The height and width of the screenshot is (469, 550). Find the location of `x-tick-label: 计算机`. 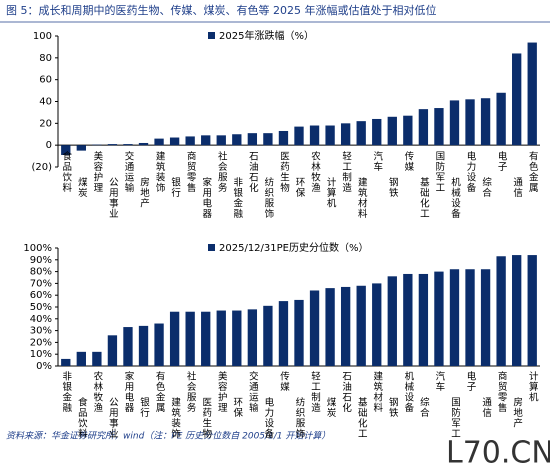

x-tick-label: 计算机 is located at coordinates (331, 193).